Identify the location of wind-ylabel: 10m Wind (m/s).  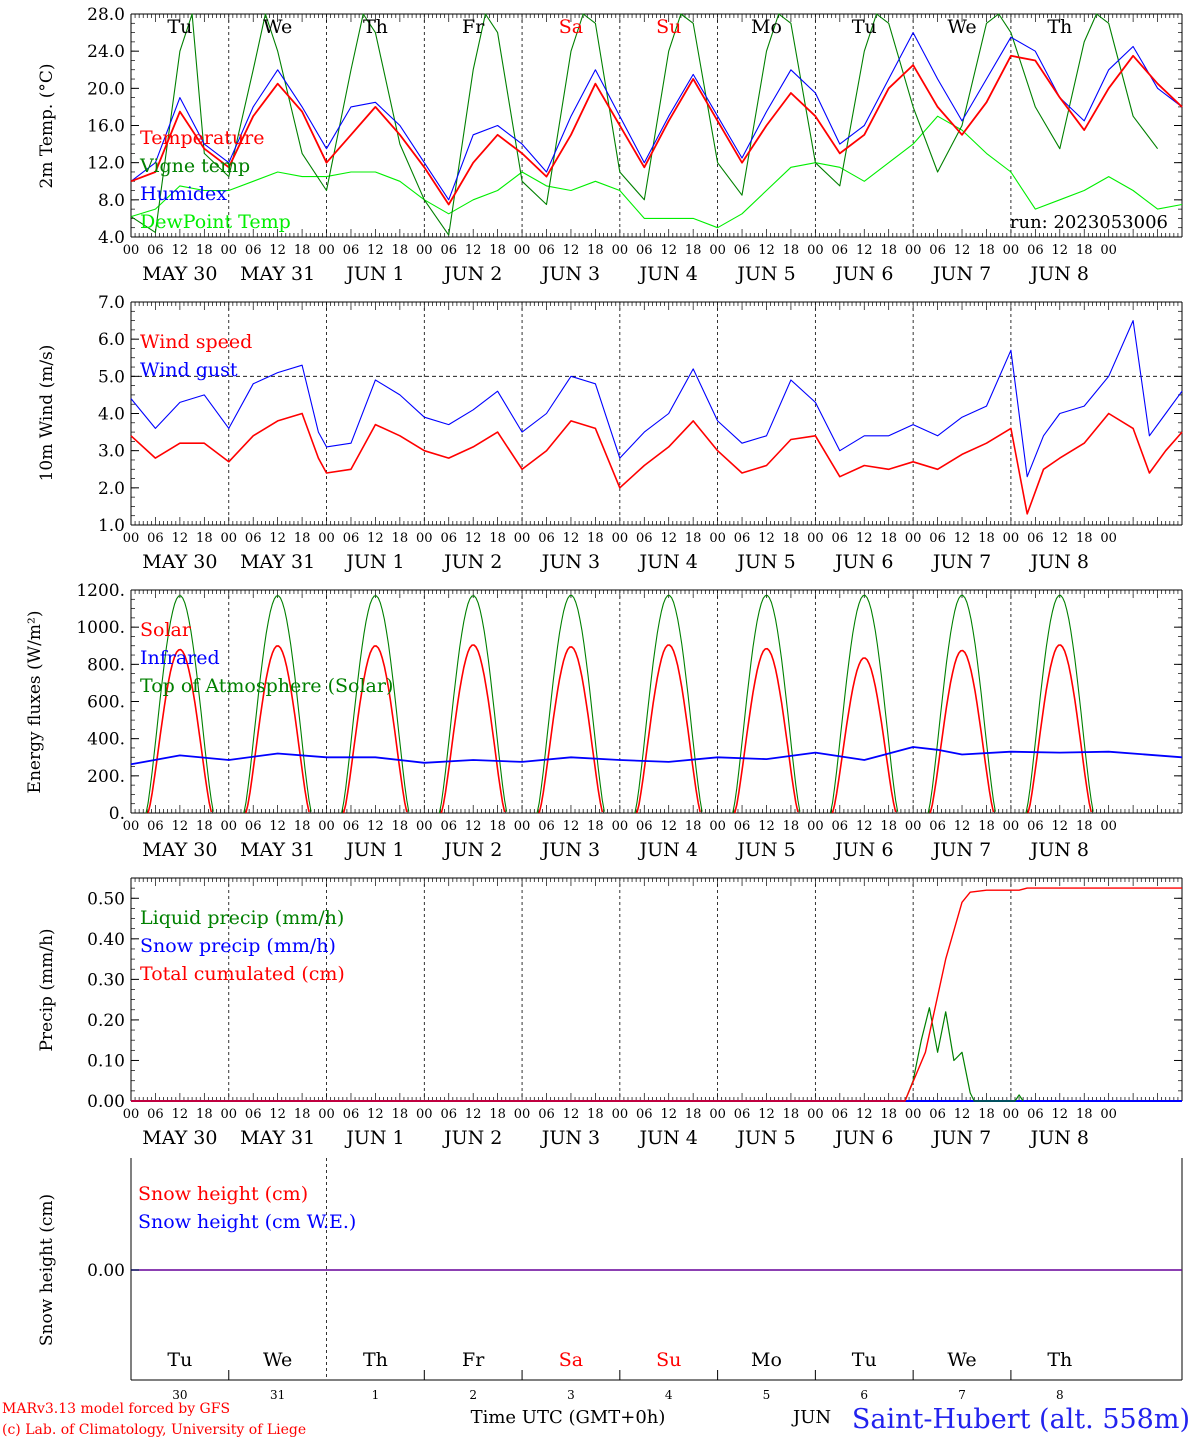
(47, 413).